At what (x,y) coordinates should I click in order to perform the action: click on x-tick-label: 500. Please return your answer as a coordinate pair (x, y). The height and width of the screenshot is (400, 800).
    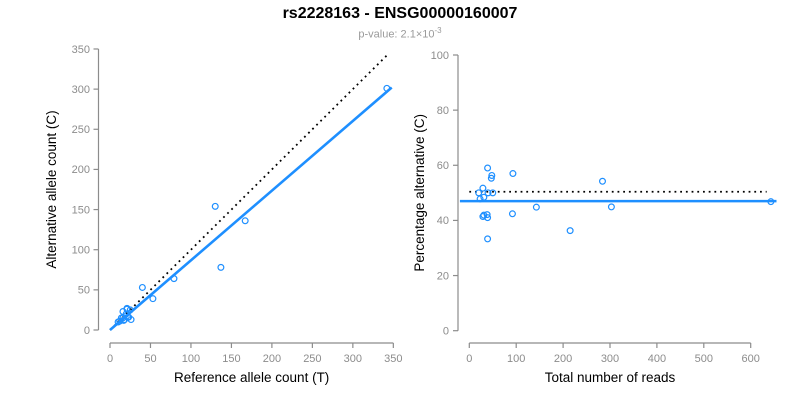
    Looking at the image, I should click on (704, 359).